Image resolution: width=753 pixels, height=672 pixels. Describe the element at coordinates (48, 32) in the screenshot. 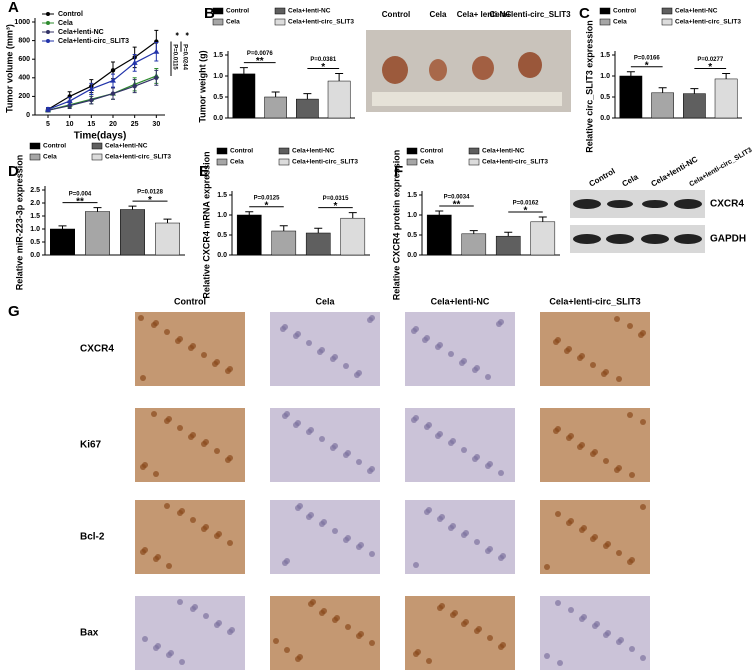

I see `legend-marker` at that location.